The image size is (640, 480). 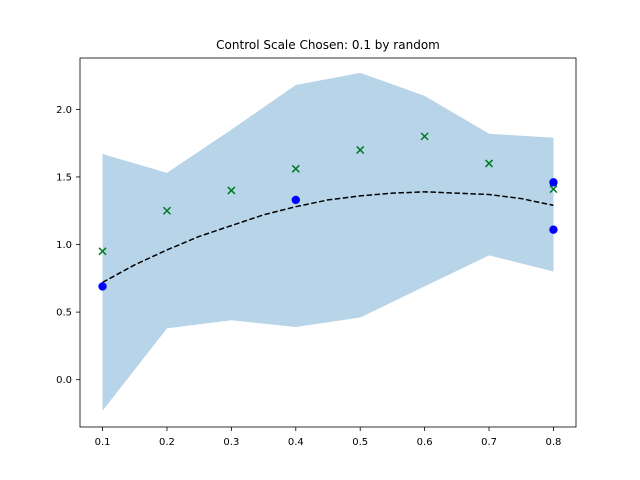 I want to click on y-tick-label: 0.5, so click(x=64, y=313).